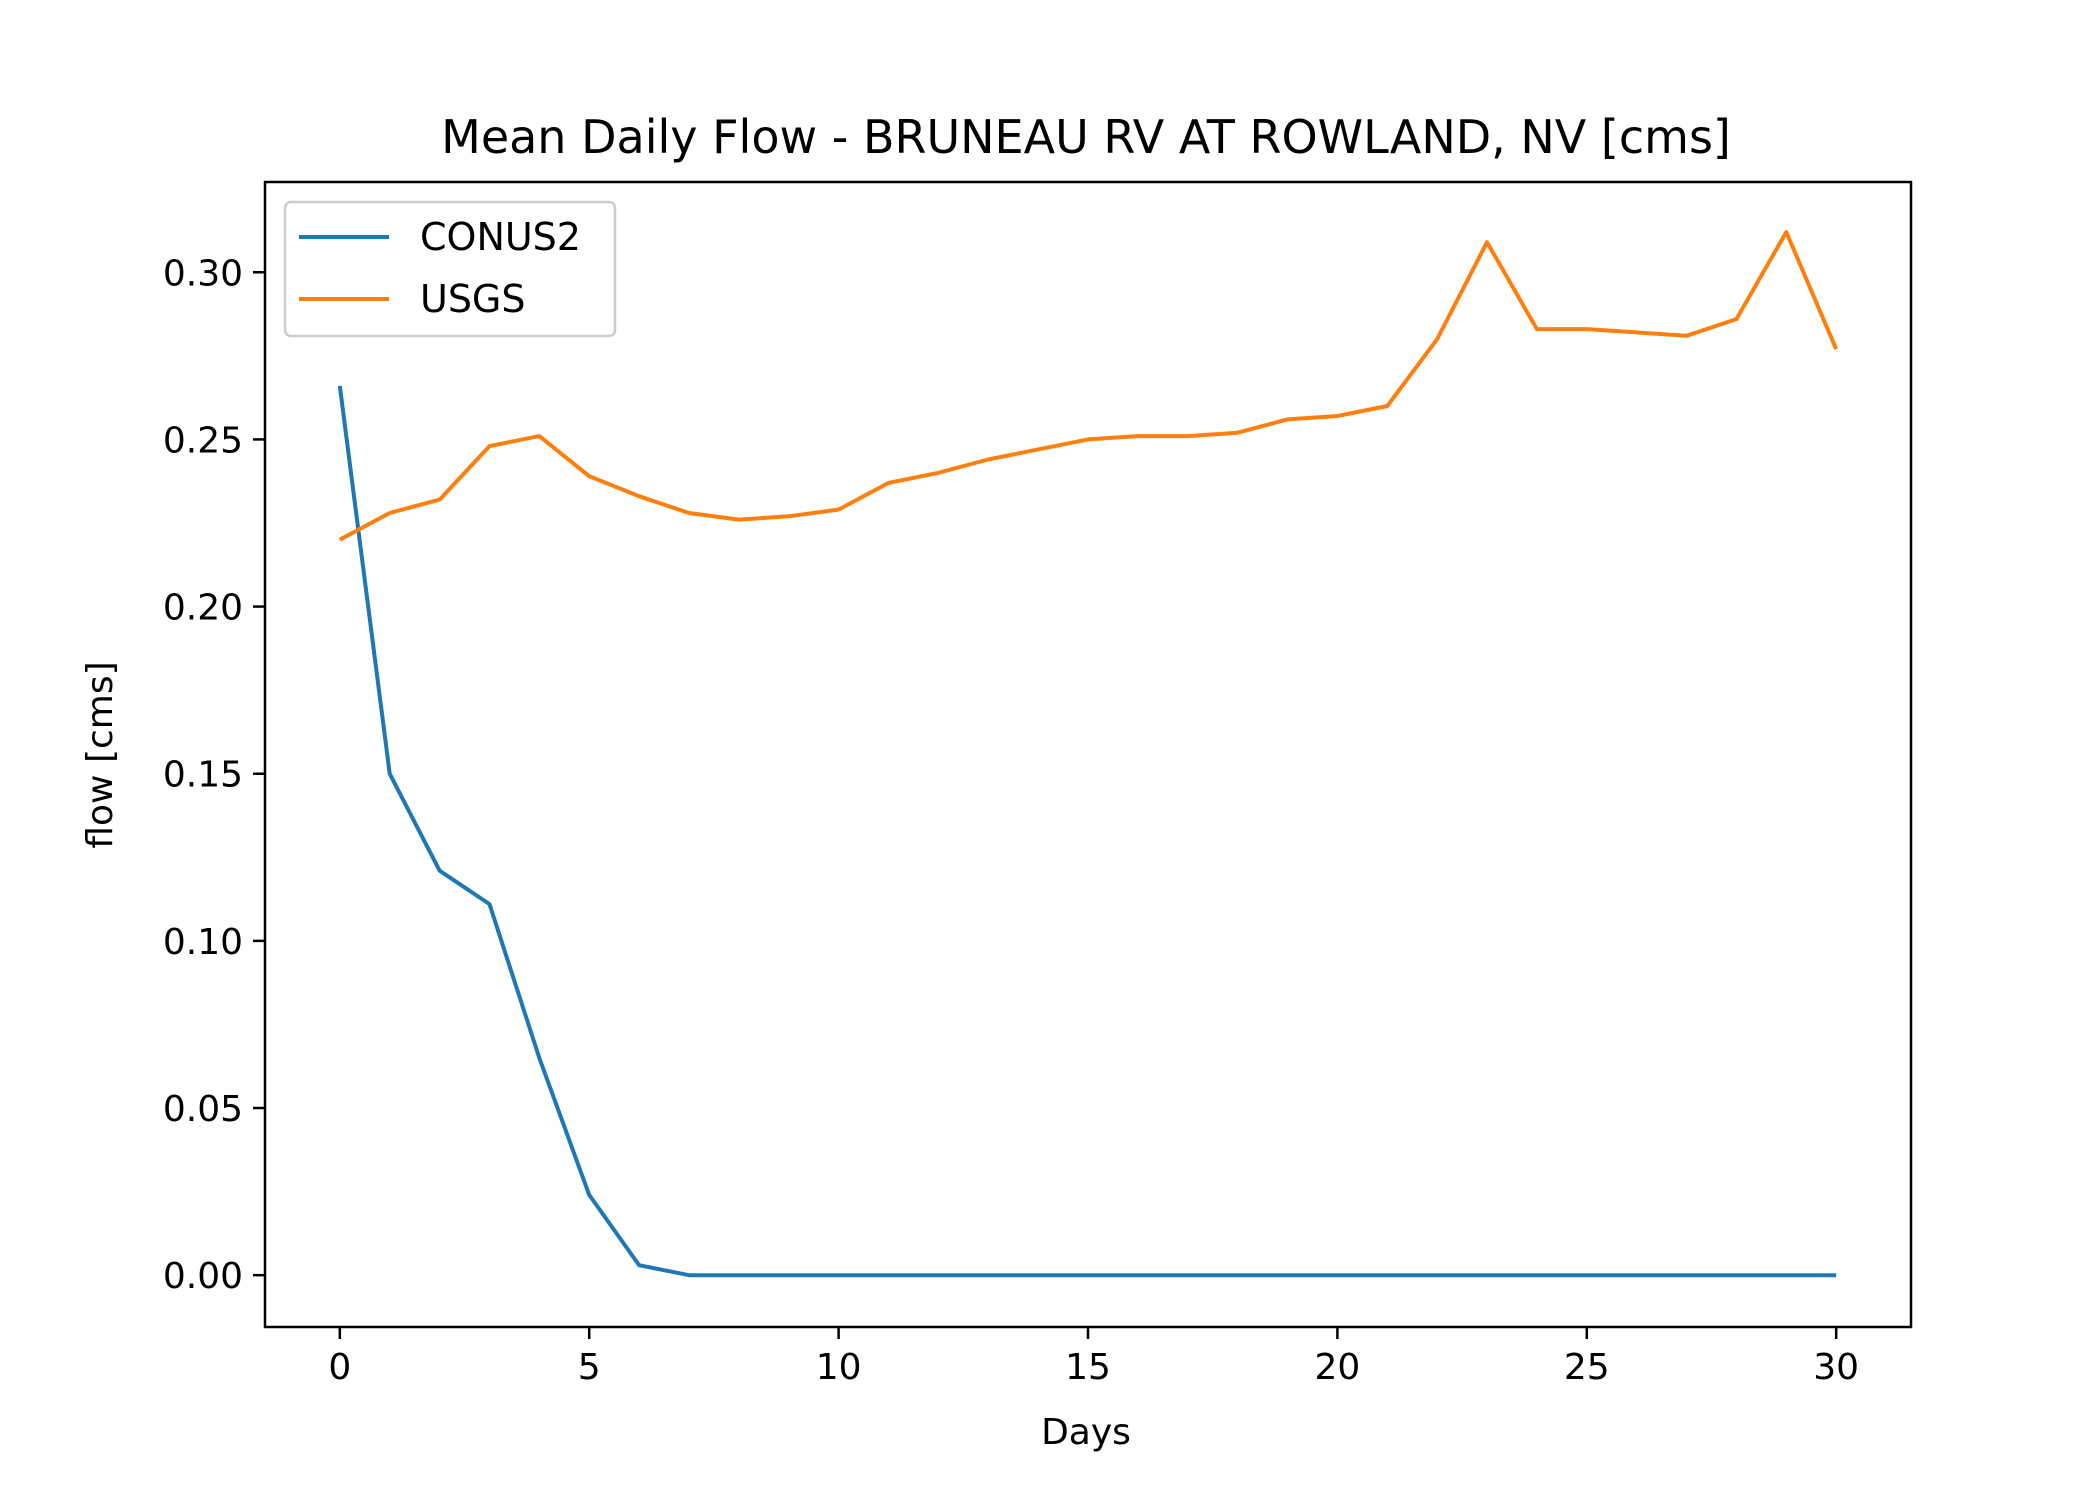  What do you see at coordinates (1088, 1367) in the screenshot?
I see `x-tick-label: 15` at bounding box center [1088, 1367].